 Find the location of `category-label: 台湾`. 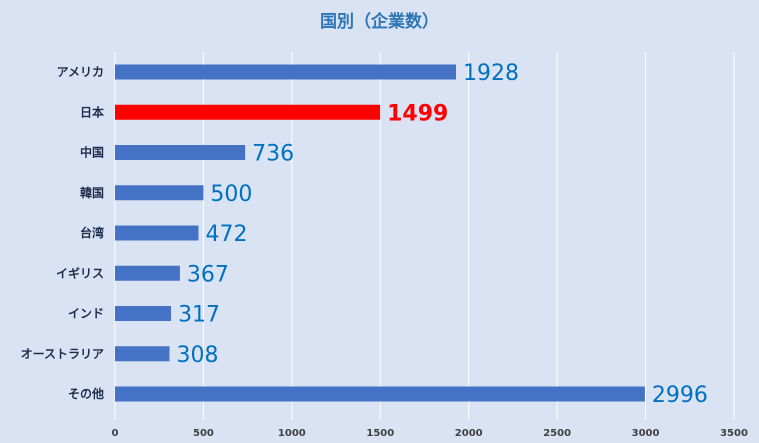

category-label: 台湾 is located at coordinates (92, 232).